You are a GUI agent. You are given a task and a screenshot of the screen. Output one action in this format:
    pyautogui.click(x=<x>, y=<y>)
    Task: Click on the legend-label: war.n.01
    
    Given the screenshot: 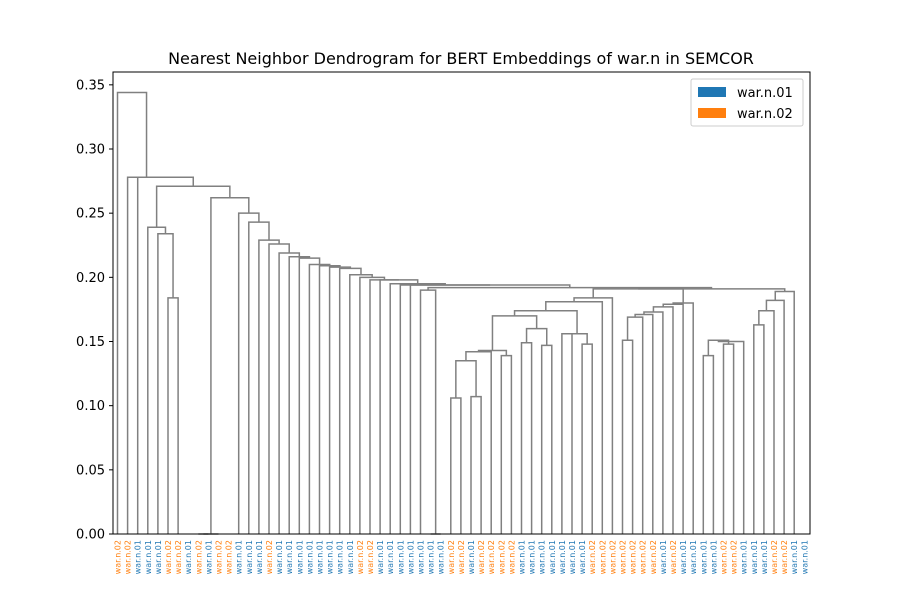 What is the action you would take?
    pyautogui.click(x=765, y=93)
    